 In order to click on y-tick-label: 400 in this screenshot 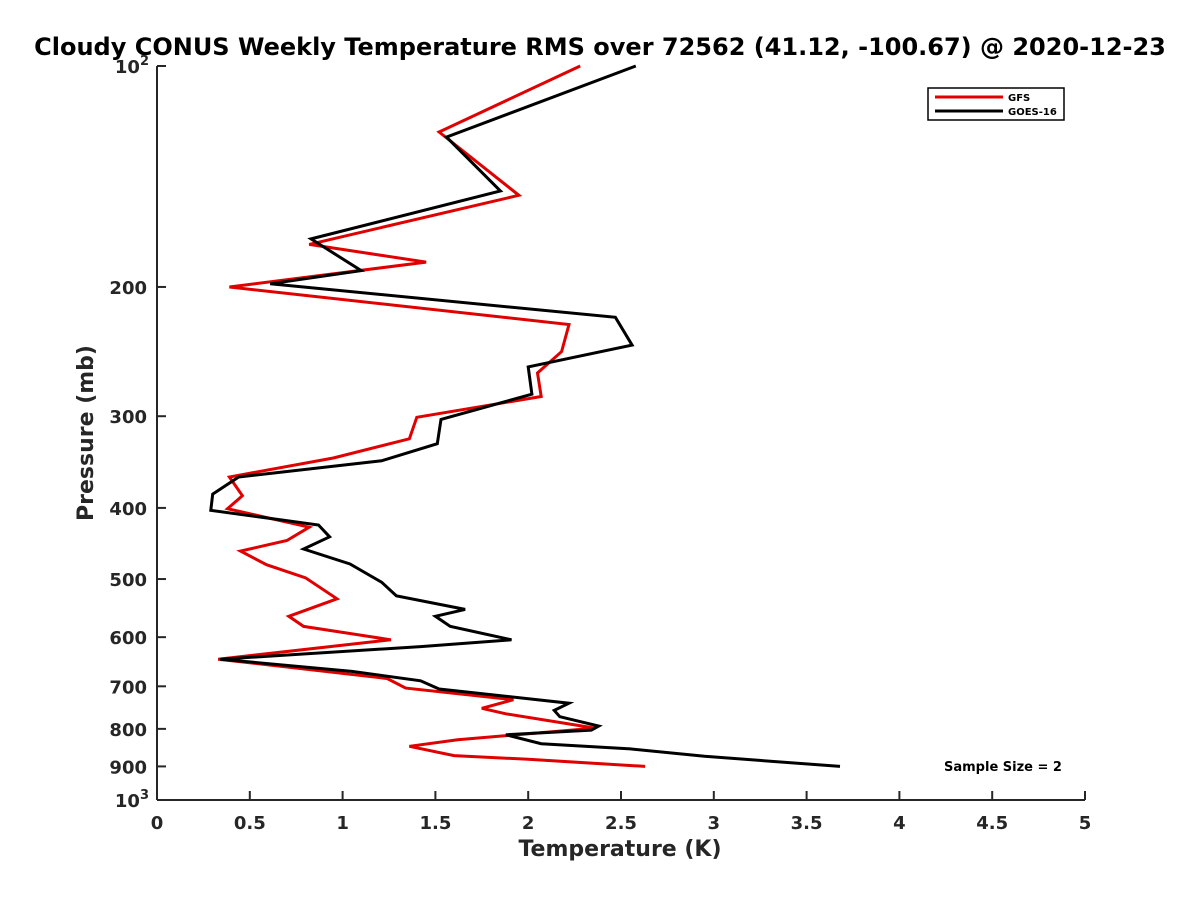, I will do `click(128, 509)`.